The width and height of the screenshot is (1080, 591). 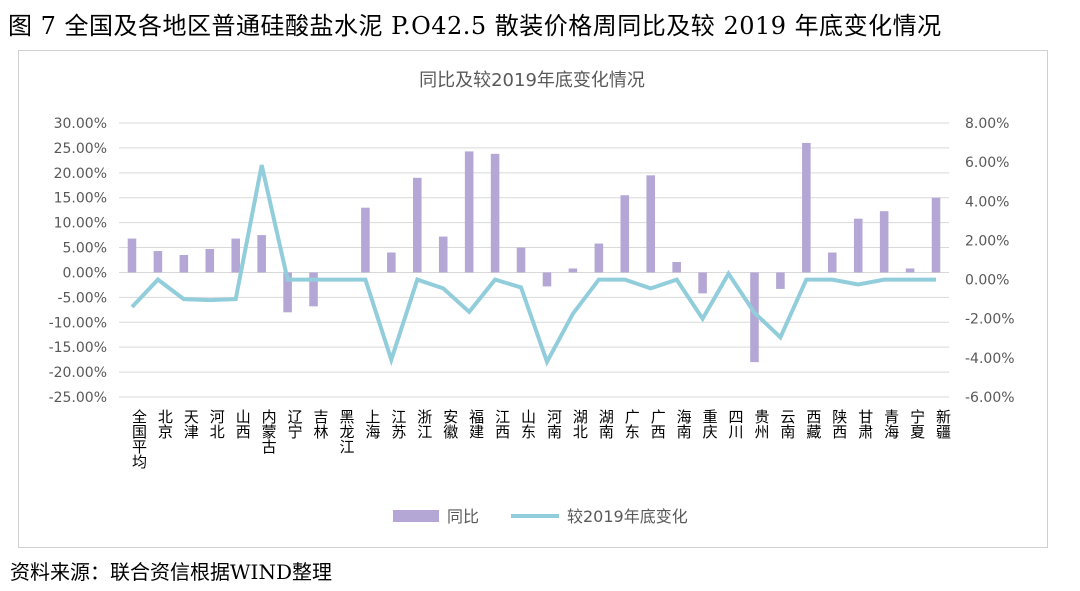 I want to click on category-label: 西藏, so click(x=813, y=424).